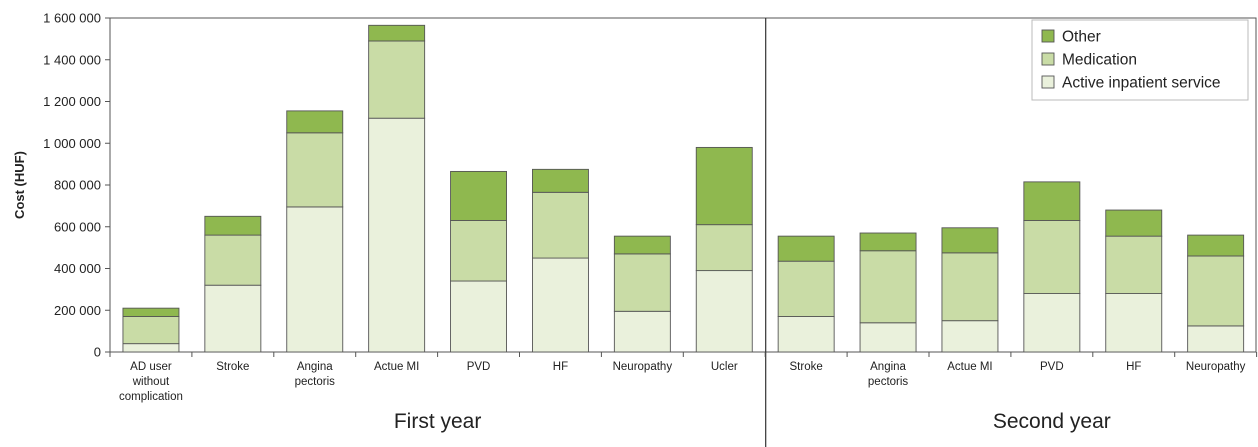  What do you see at coordinates (1081, 37) in the screenshot?
I see `legend-item-other: Other` at bounding box center [1081, 37].